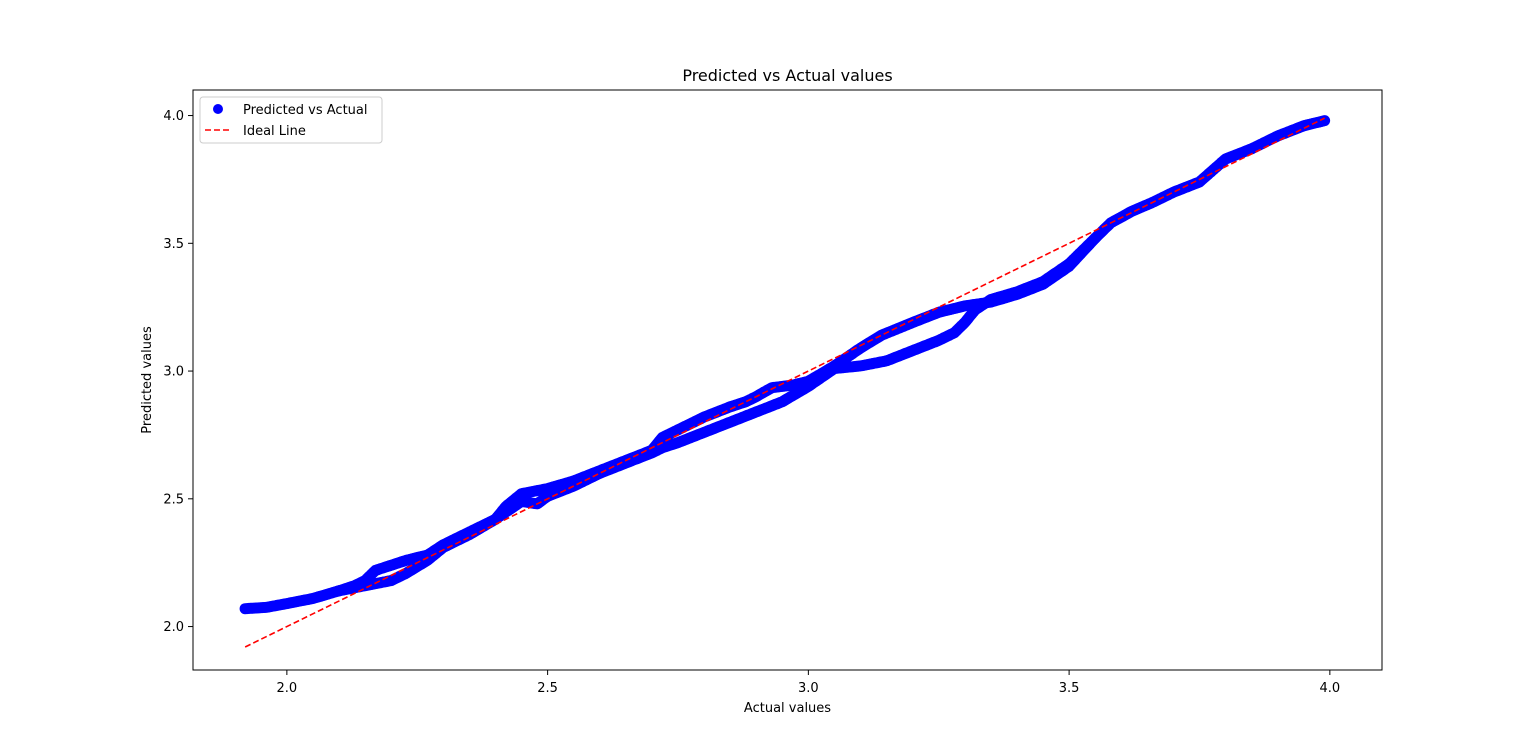 The height and width of the screenshot is (754, 1536). What do you see at coordinates (1330, 688) in the screenshot?
I see `x-tick-label: 4.0` at bounding box center [1330, 688].